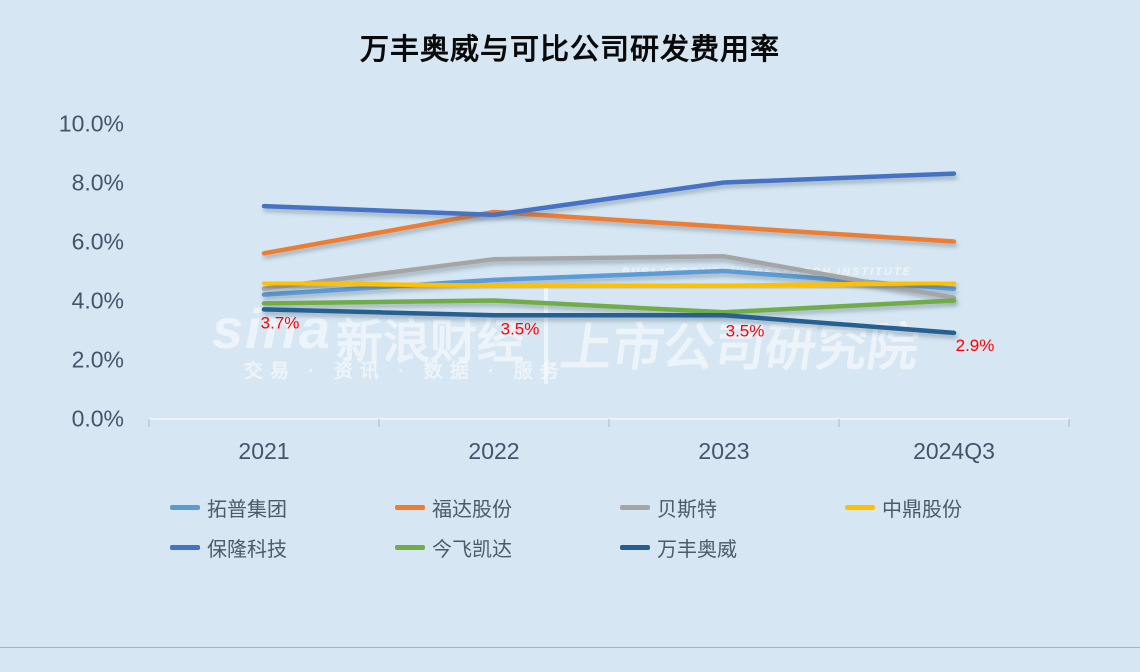 This screenshot has width=1140, height=672. Describe the element at coordinates (98, 301) in the screenshot. I see `y-axis-tick-label: 4.0%` at that location.